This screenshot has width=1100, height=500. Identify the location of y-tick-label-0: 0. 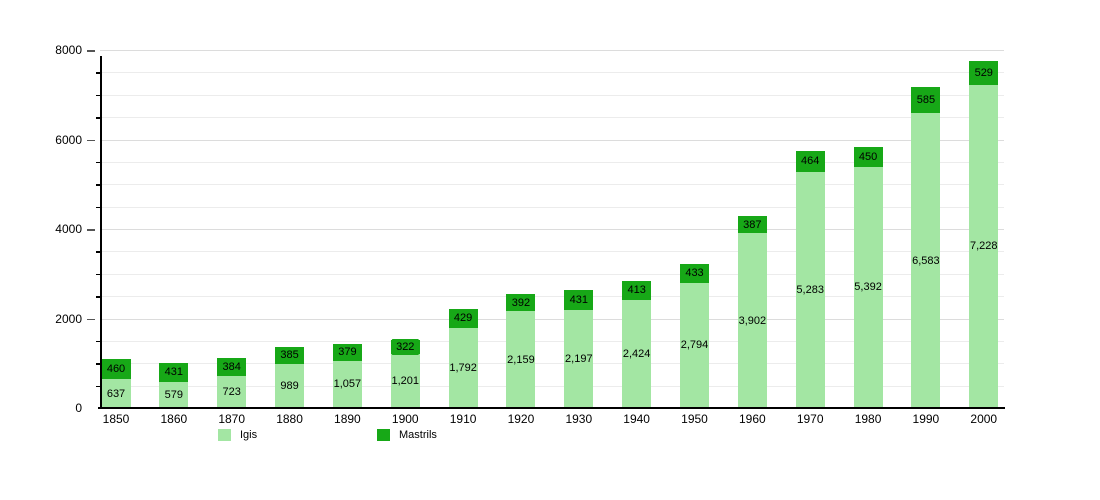
(78, 408).